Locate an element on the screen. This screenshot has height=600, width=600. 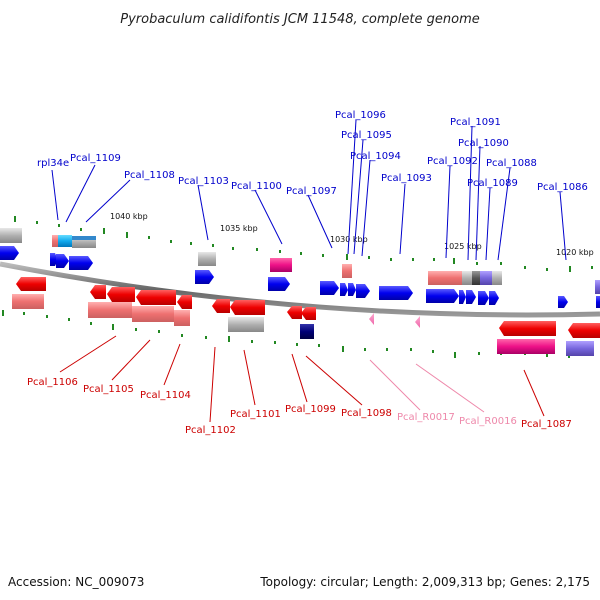
gene-label: Pcal_1102 is located at coordinates (210, 430).